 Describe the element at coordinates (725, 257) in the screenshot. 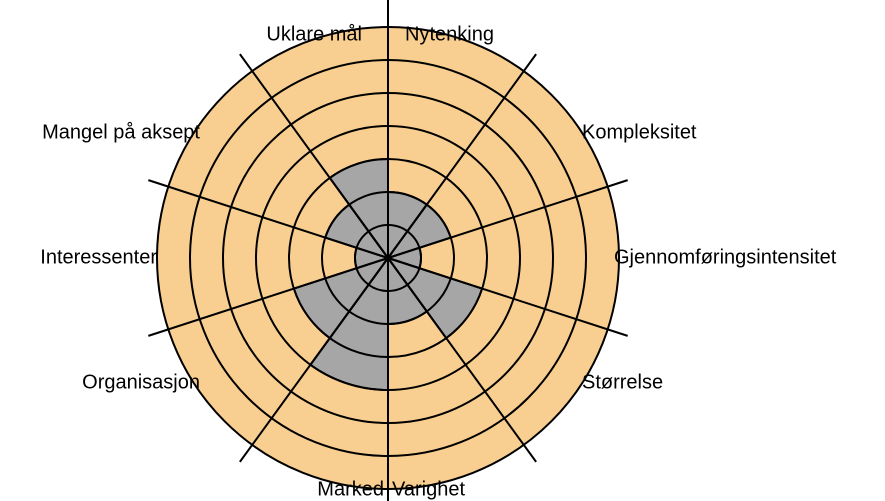

I see `category-label: Gjennomføringsintensitet` at that location.